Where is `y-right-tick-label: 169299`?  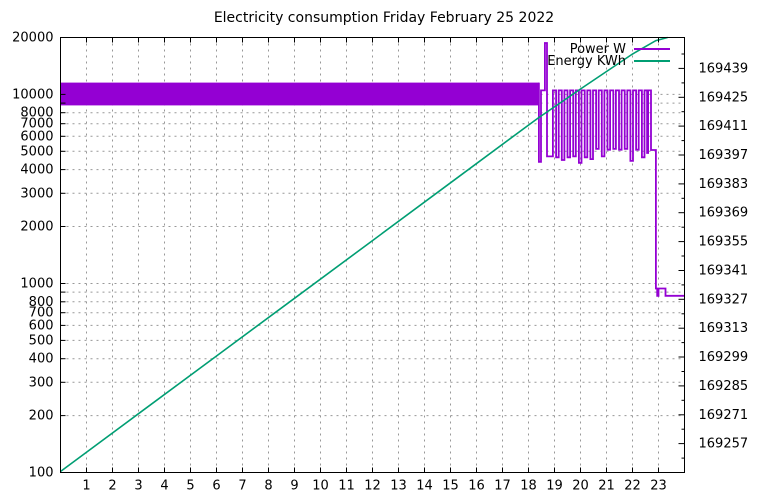
y-right-tick-label: 169299 is located at coordinates (724, 357).